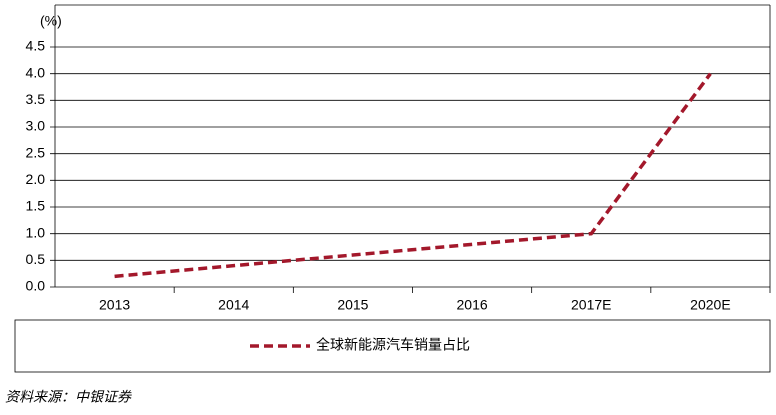 This screenshot has width=776, height=415. What do you see at coordinates (36, 232) in the screenshot?
I see `y-tick-label: 1.0` at bounding box center [36, 232].